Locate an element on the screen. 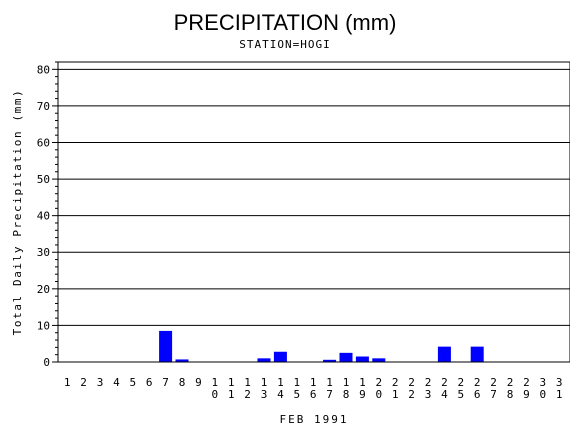 The width and height of the screenshot is (570, 430). x-tick-label: 3 is located at coordinates (100, 382).